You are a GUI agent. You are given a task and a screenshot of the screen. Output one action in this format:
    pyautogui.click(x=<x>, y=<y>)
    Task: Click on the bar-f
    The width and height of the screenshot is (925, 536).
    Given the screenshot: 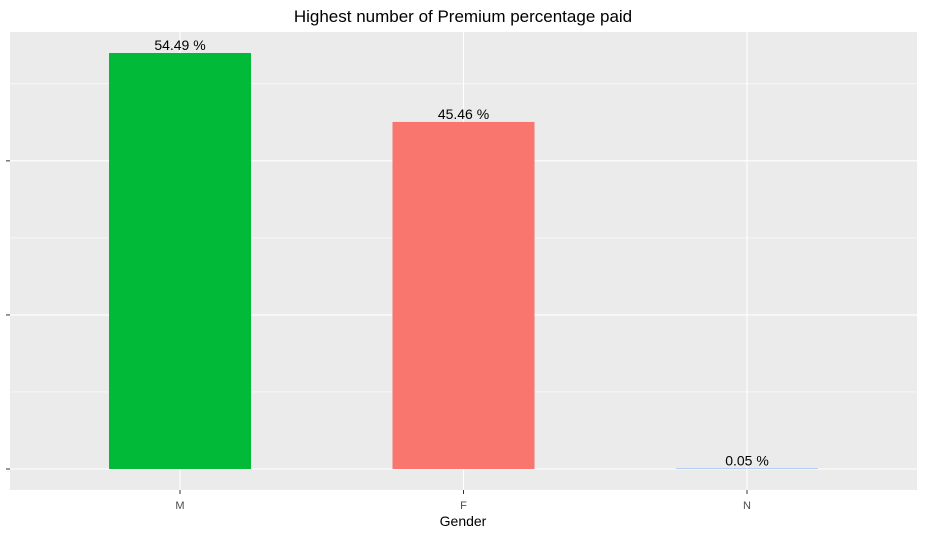 What is the action you would take?
    pyautogui.click(x=463, y=295)
    